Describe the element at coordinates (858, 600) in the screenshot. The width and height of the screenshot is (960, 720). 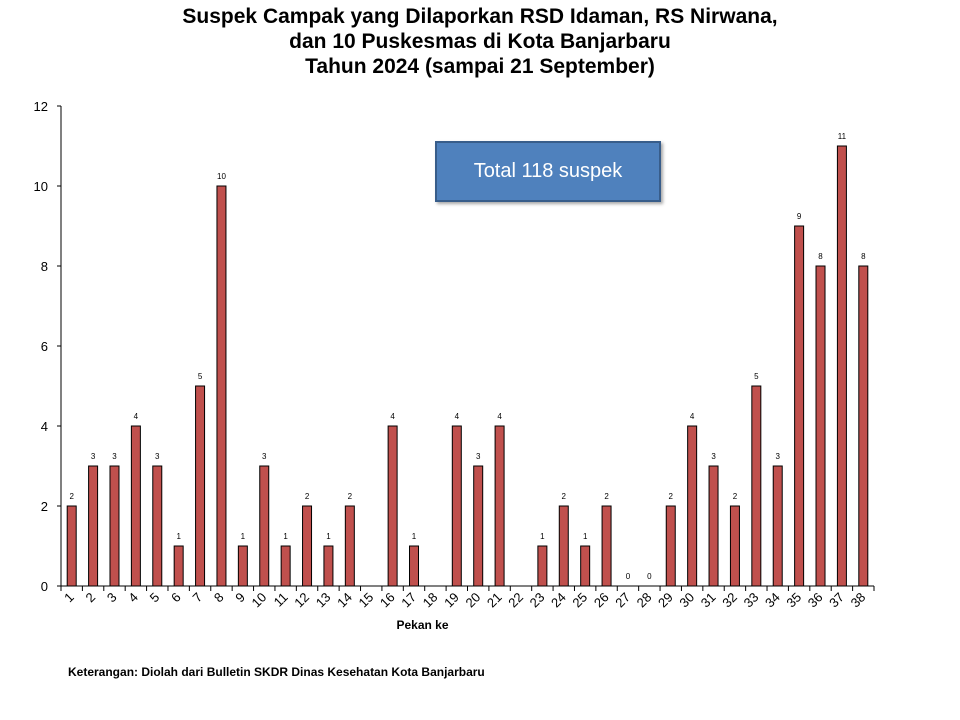
I see `x-tick-label: 38` at that location.